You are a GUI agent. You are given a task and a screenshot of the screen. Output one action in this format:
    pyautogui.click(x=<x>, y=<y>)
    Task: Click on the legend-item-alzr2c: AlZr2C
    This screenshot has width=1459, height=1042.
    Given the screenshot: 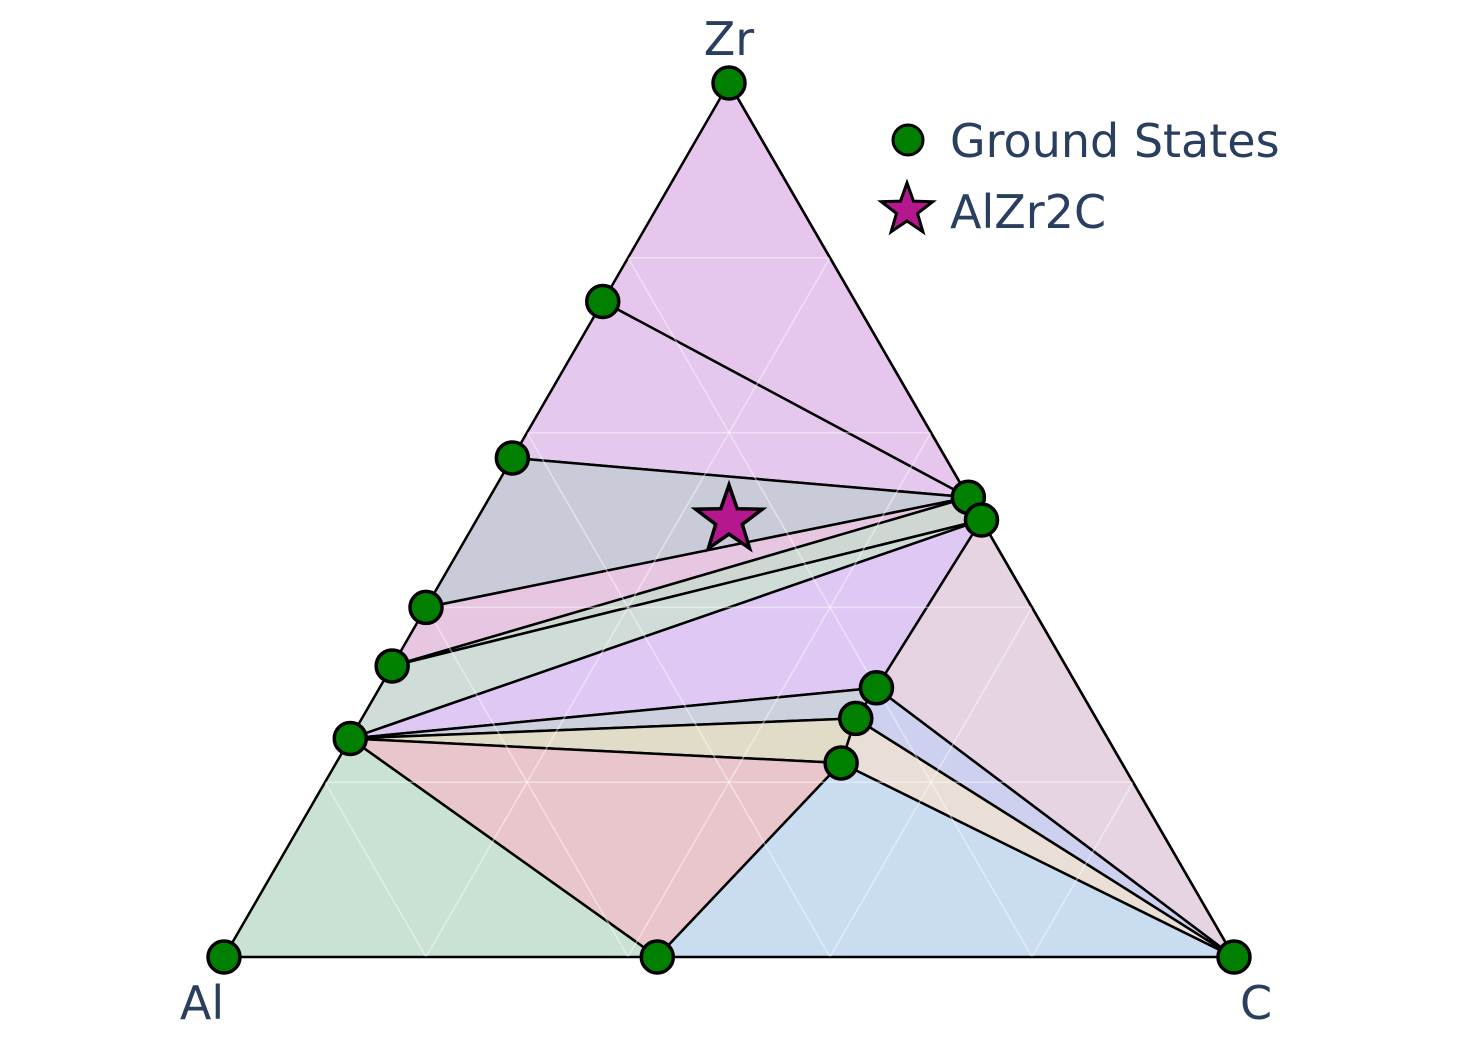 What is the action you would take?
    pyautogui.click(x=991, y=208)
    